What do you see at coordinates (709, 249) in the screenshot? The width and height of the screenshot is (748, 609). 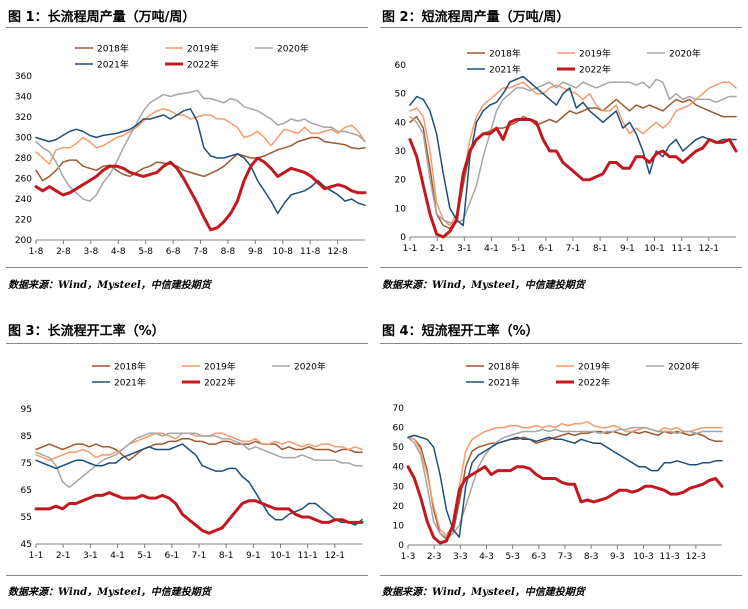 I see `x-tick-label: 12-1` at bounding box center [709, 249].